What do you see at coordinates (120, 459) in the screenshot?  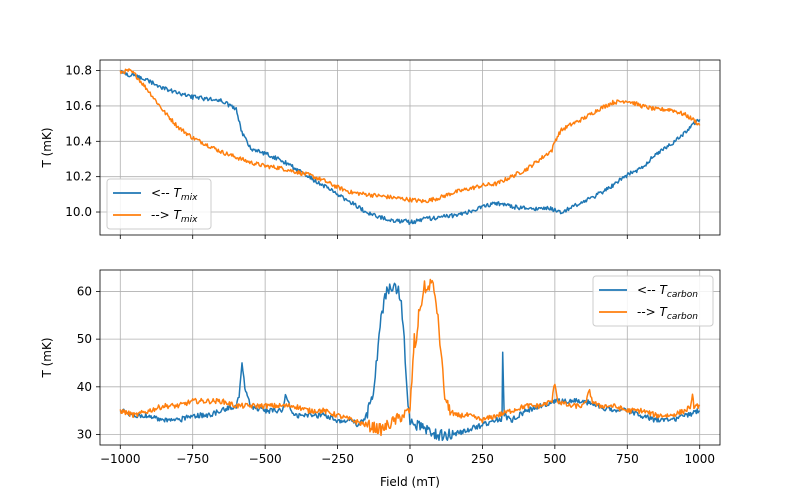 I see `bottom-xtick-label-0: −1000` at bounding box center [120, 459].